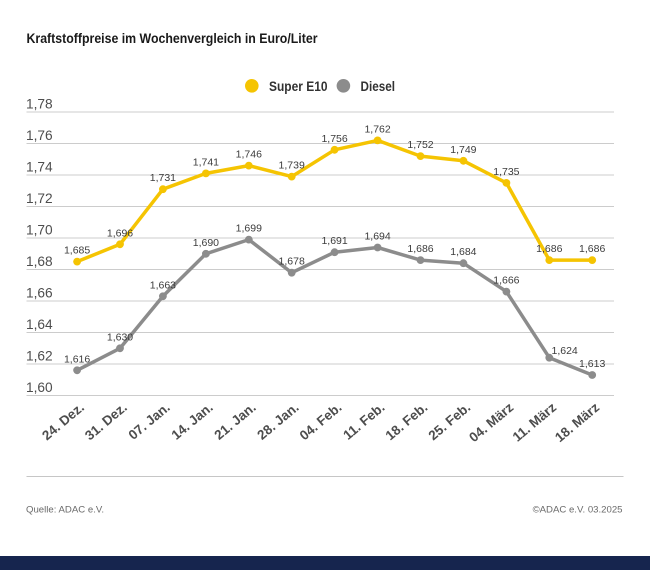 Image resolution: width=650 pixels, height=570 pixels. What do you see at coordinates (592, 364) in the screenshot?
I see `svg-text: 1,613` at bounding box center [592, 364].